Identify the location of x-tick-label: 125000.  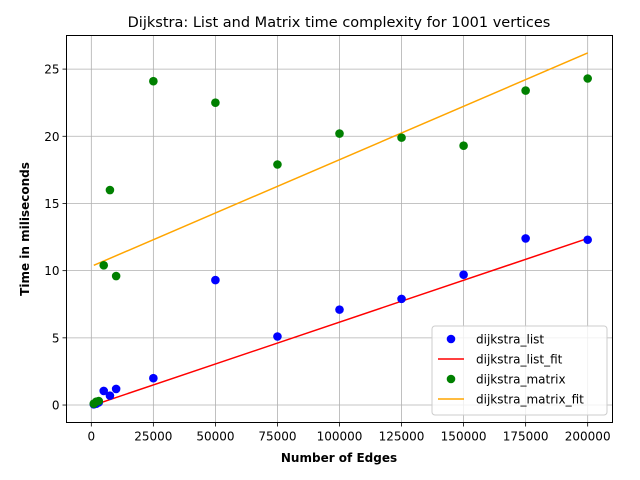
(402, 437).